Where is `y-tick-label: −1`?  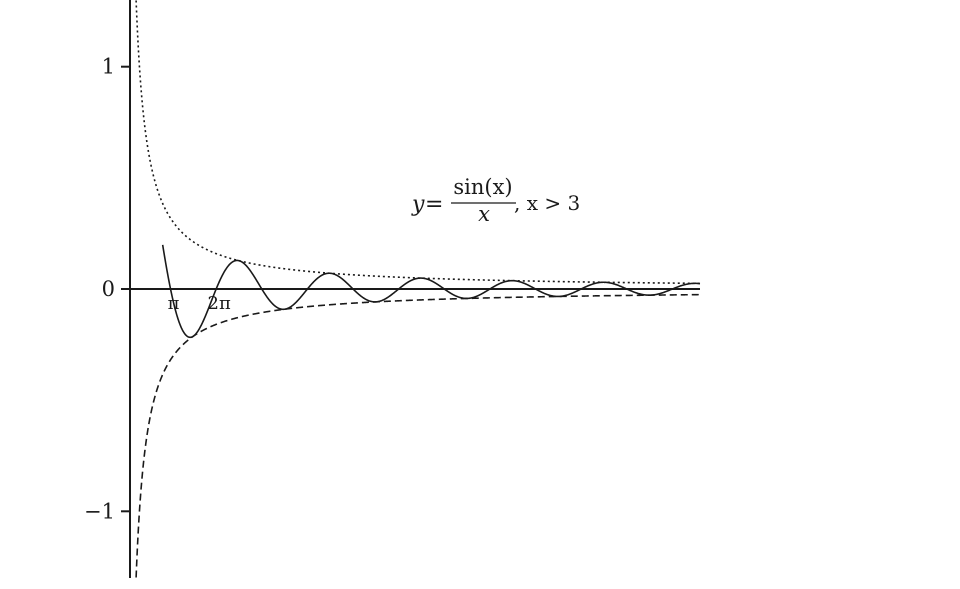
y-tick-label: −1 is located at coordinates (99, 511).